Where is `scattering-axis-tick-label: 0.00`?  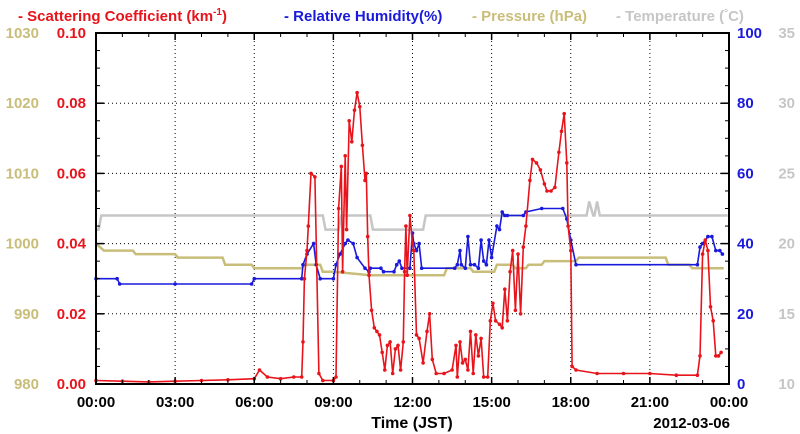
scattering-axis-tick-label: 0.00 is located at coordinates (71, 384).